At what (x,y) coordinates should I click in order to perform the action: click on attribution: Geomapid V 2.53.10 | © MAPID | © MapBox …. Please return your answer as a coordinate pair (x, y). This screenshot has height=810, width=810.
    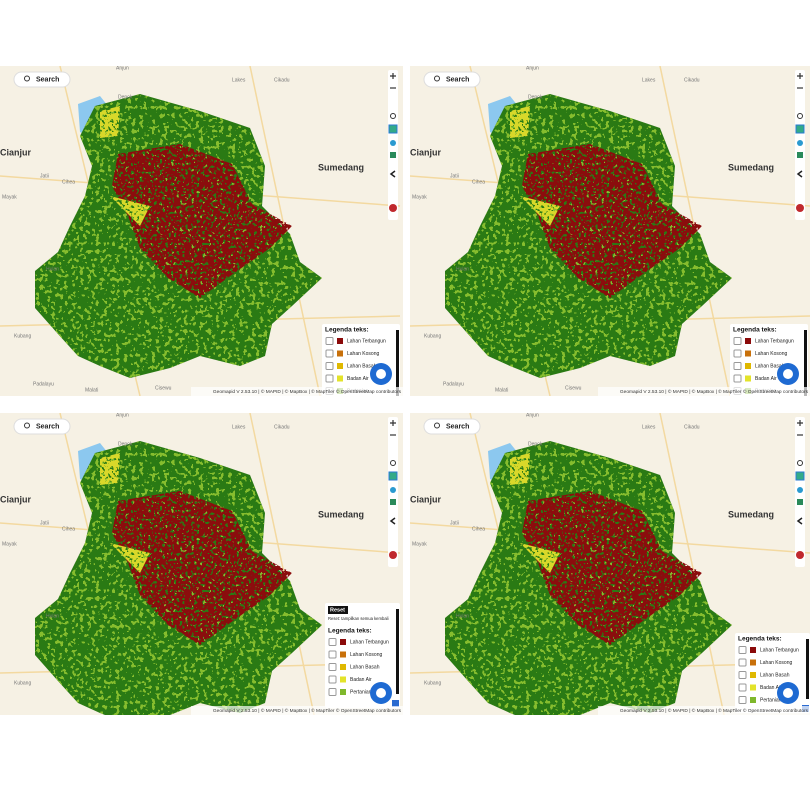
    Looking at the image, I should click on (714, 391).